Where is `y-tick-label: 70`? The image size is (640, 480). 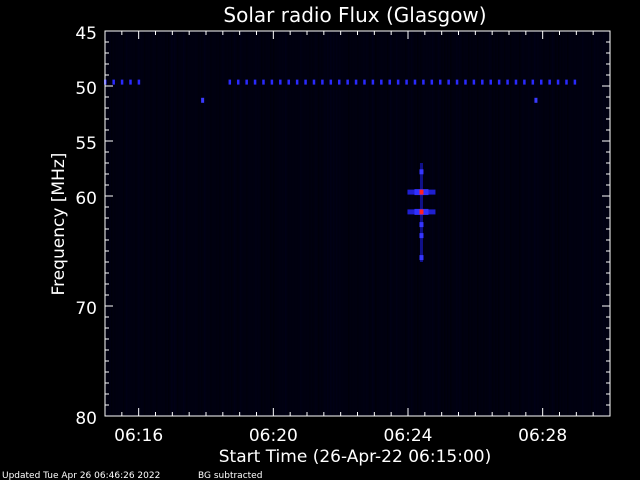 y-tick-label: 70 is located at coordinates (86, 309).